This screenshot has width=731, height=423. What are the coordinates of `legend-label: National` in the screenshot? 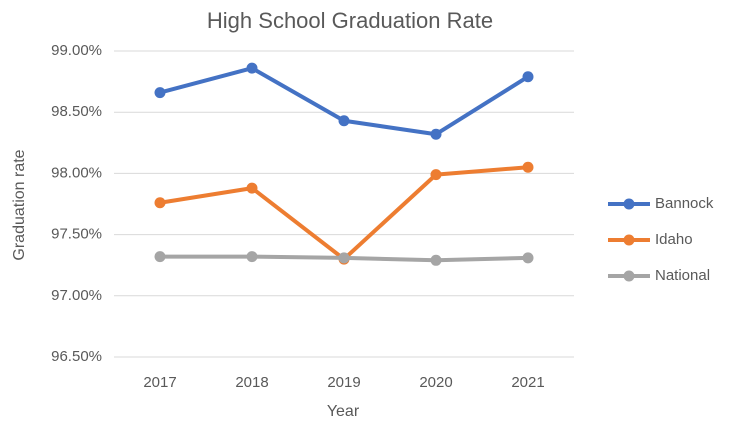 It's located at (682, 275).